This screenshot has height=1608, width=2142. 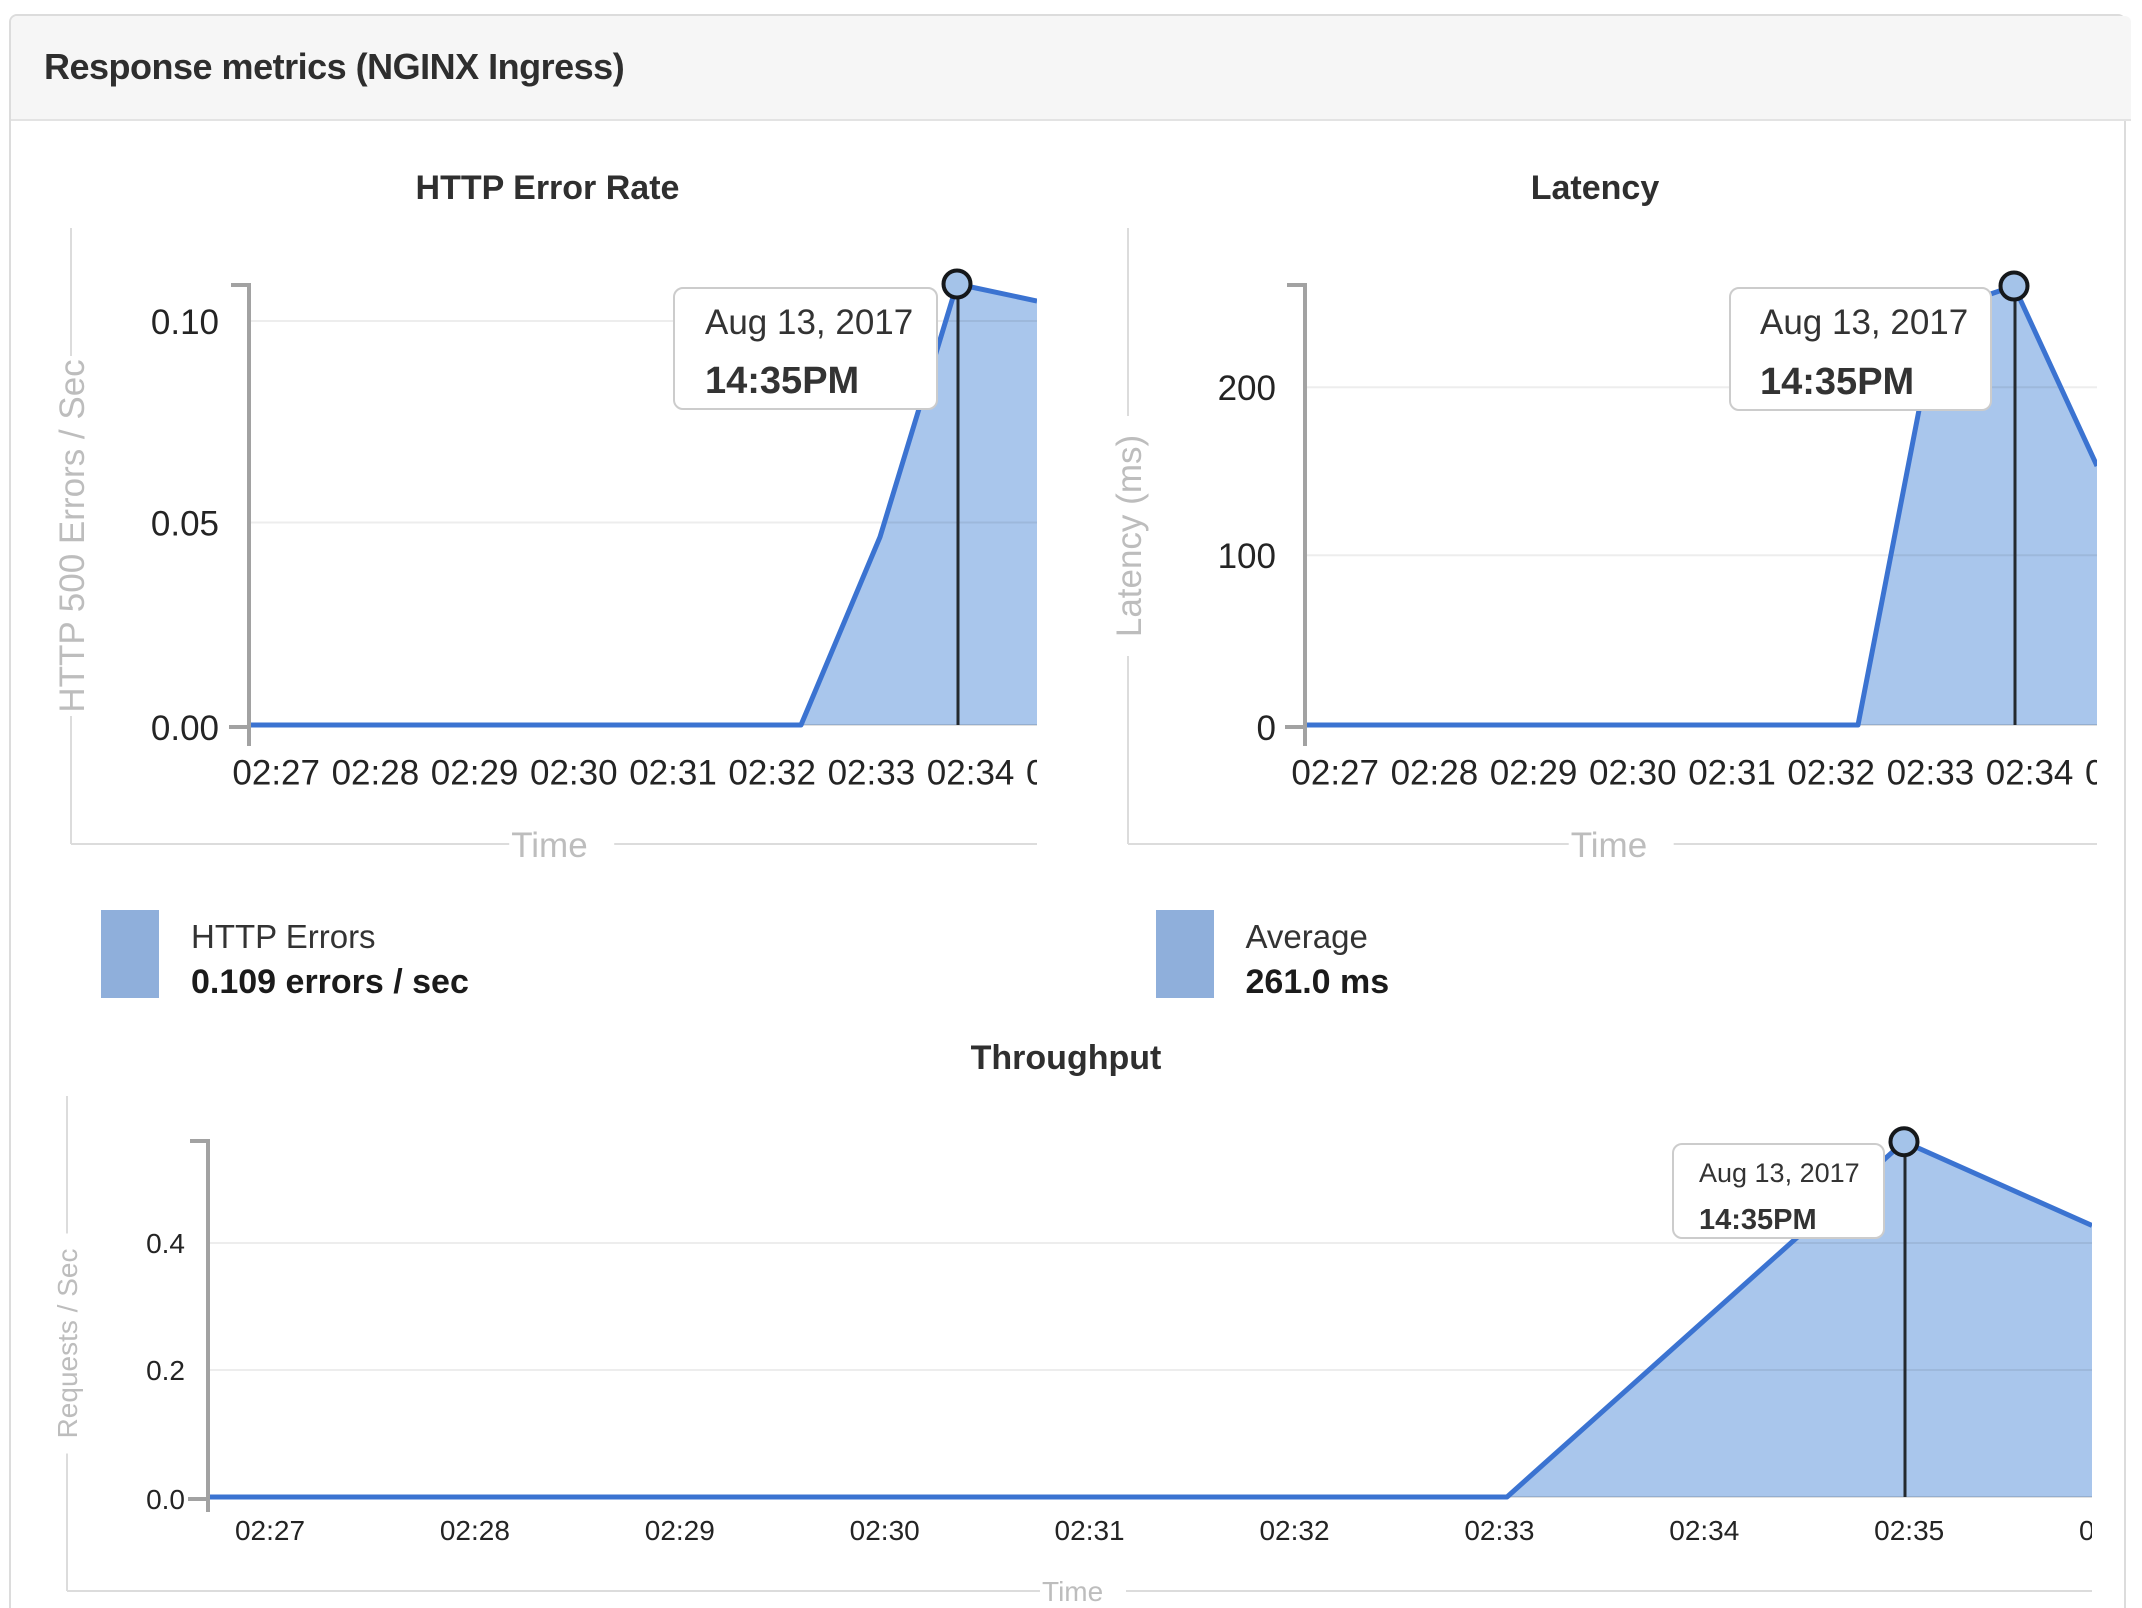 What do you see at coordinates (1129, 536) in the screenshot?
I see `svg-text: Latency (ms)` at bounding box center [1129, 536].